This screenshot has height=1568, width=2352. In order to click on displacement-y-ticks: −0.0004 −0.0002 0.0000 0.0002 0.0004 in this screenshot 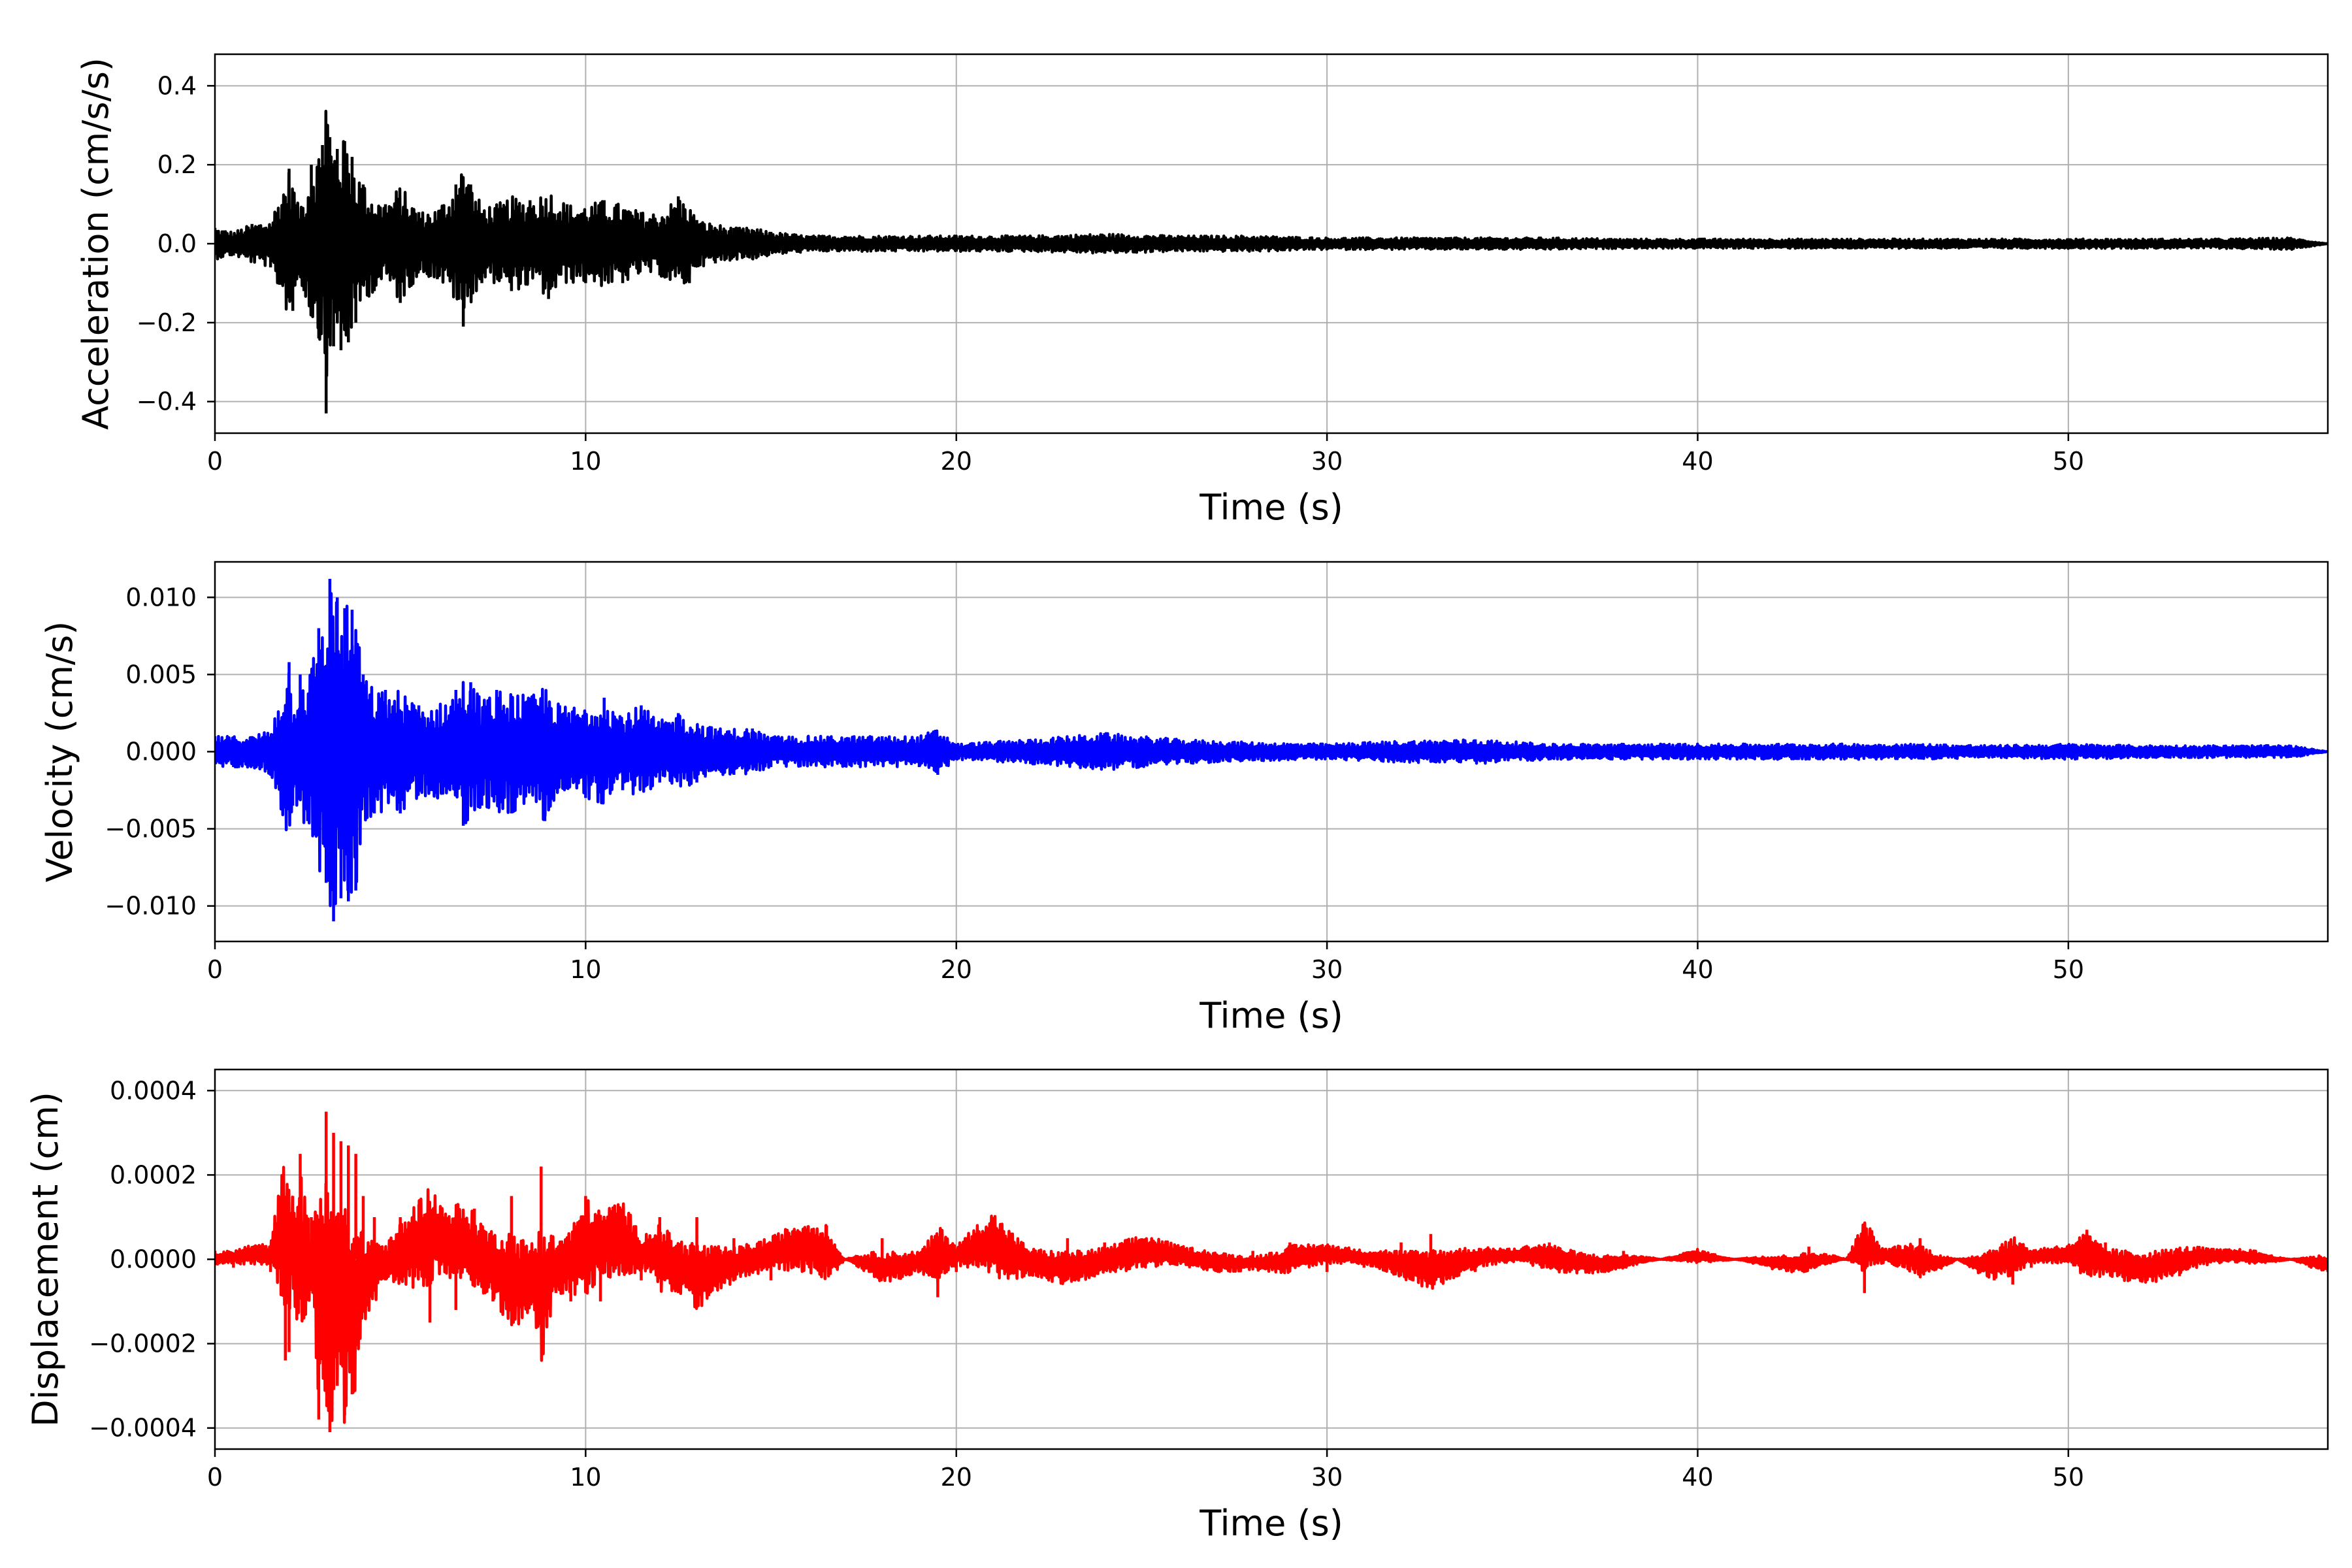, I will do `click(152, 1259)`.